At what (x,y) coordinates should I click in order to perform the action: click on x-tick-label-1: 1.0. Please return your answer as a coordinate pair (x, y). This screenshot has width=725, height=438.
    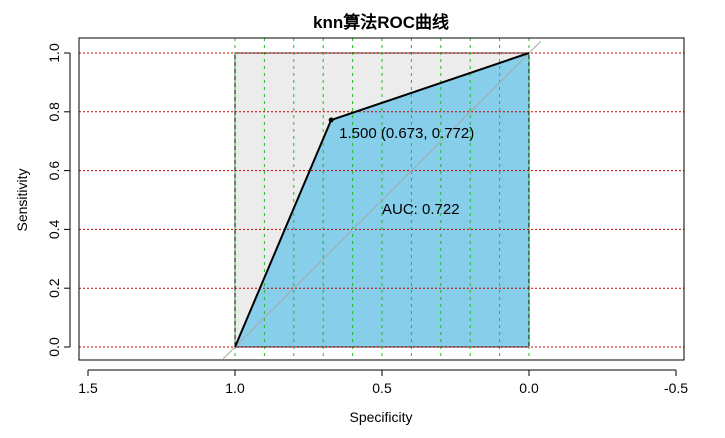
    Looking at the image, I should click on (235, 388).